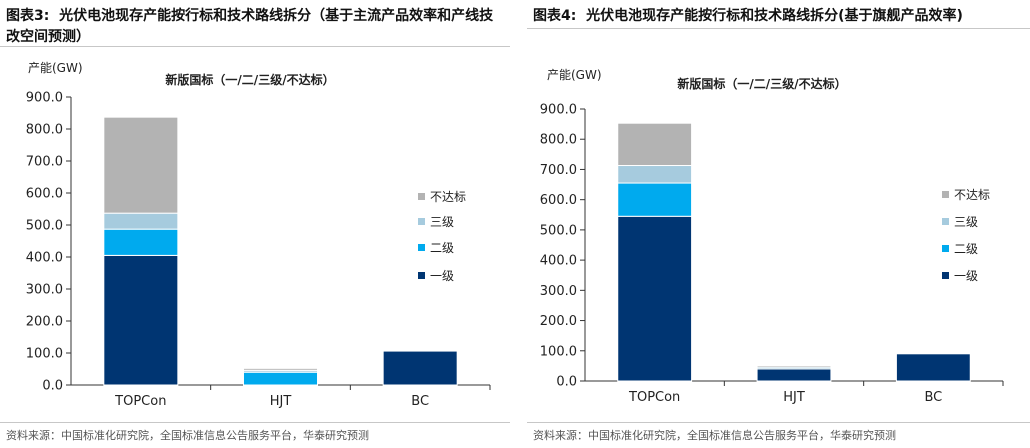 The height and width of the screenshot is (448, 1030). I want to click on figure-title: 图表4: 光伏电池现存产能按行标和技术路线拆分(基于旗舰产品效率), so click(781, 16).